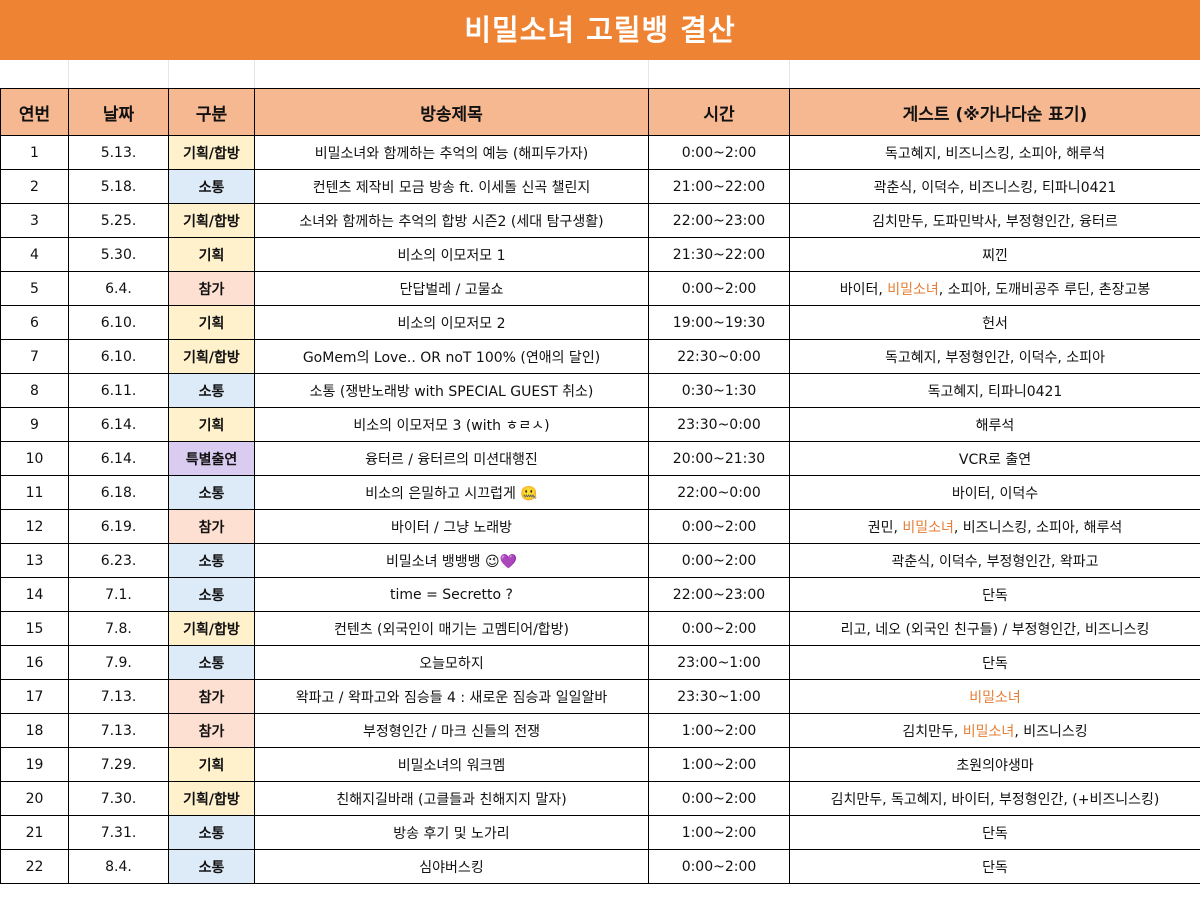 Image resolution: width=1200 pixels, height=897 pixels. Describe the element at coordinates (995, 561) in the screenshot. I see `guest-text: 곽춘식, 이덕수, 부정형인간, 왁파고` at that location.